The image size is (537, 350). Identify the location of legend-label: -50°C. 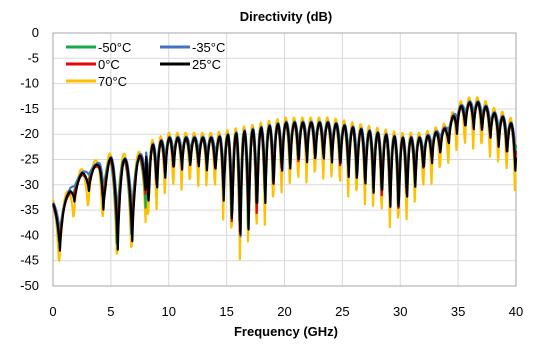
(114, 47).